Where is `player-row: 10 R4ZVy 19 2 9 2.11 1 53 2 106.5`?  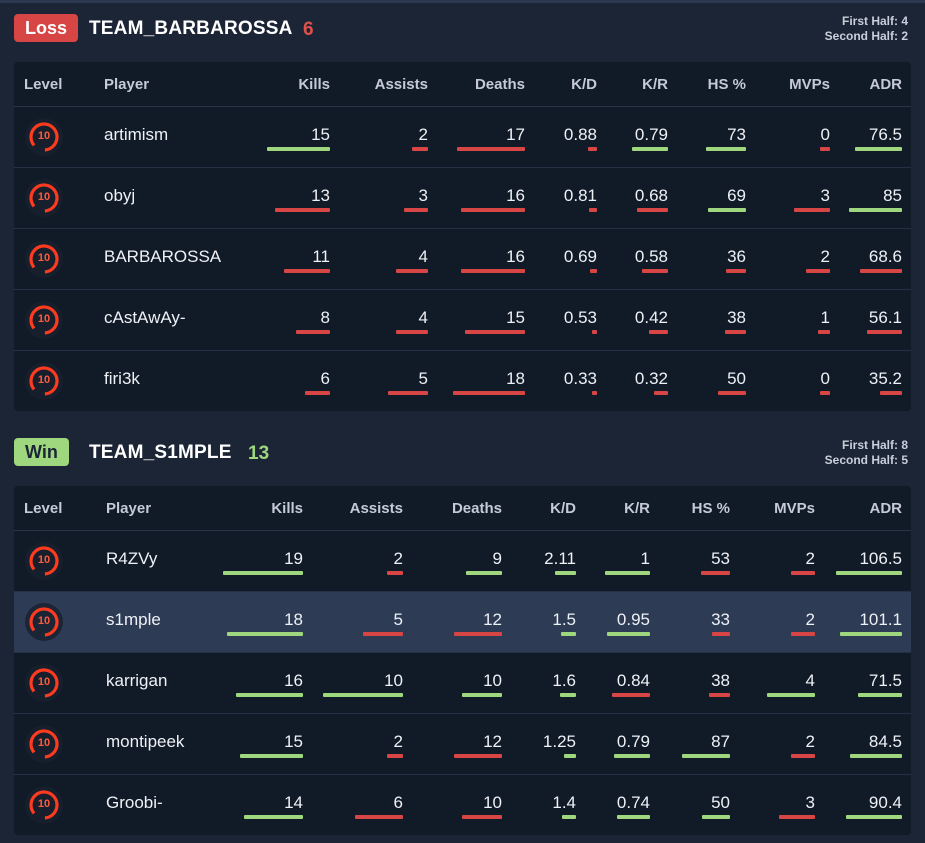 player-row: 10 R4ZVy 19 2 9 2.11 1 53 2 106.5 is located at coordinates (462, 561).